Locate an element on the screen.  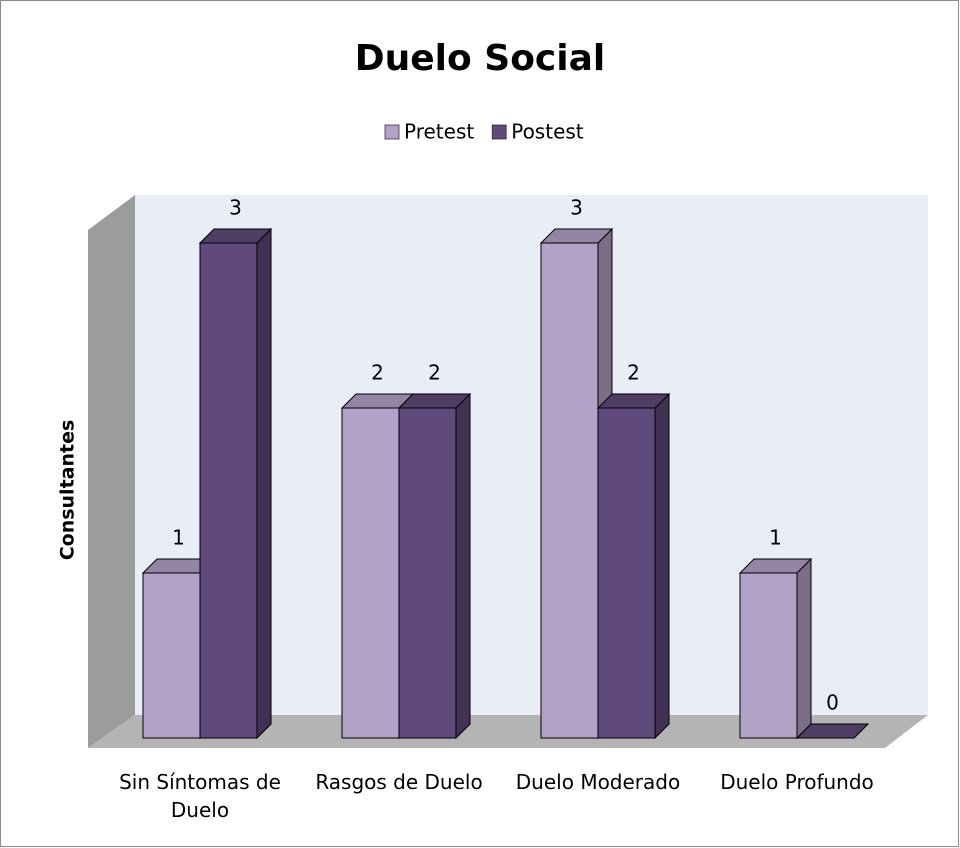
data-label: 0 is located at coordinates (832, 703).